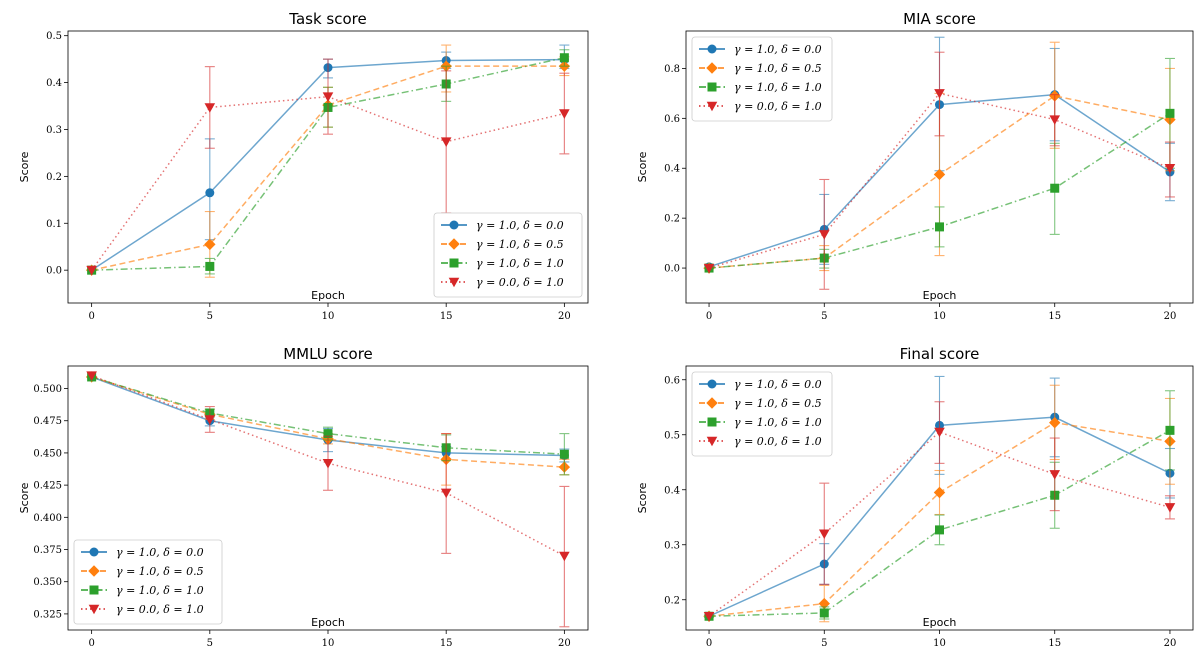 Image resolution: width=1200 pixels, height=653 pixels. I want to click on panel-title: Task score, so click(327, 19).